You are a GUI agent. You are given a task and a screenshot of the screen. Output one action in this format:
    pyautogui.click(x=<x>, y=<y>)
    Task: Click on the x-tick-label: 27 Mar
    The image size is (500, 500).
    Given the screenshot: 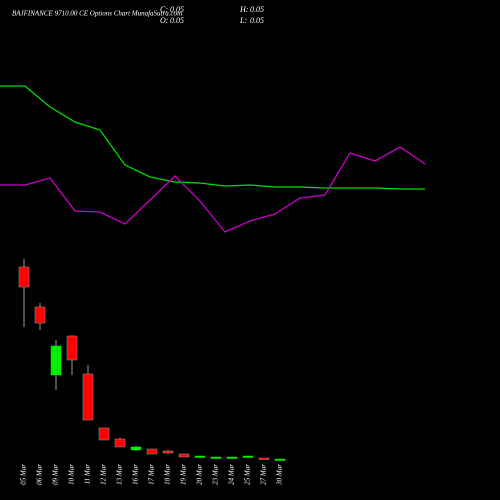 What is the action you would take?
    pyautogui.click(x=264, y=474)
    